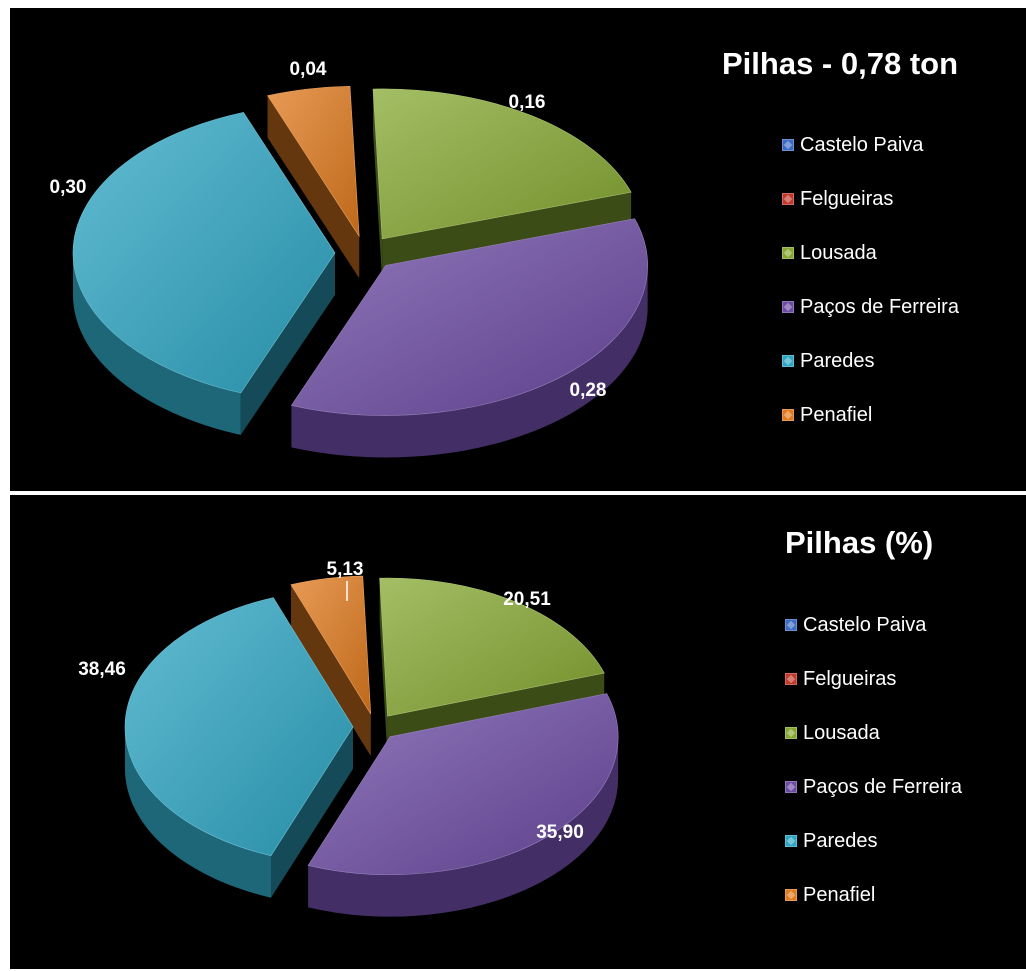  Describe the element at coordinates (308, 69) in the screenshot. I see `data-label-penafiel: 0,04` at that location.